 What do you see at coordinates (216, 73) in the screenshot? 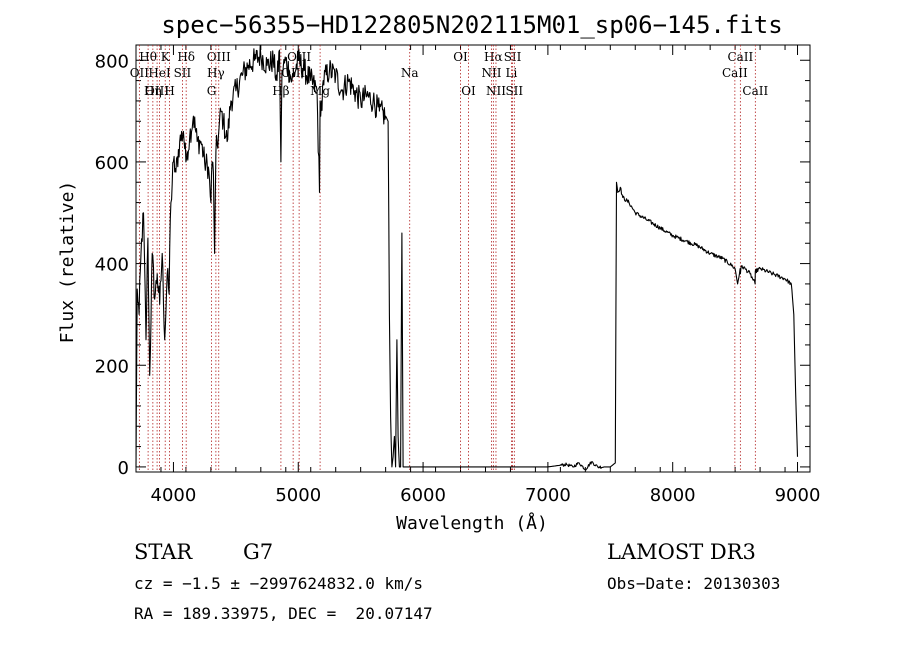
I see `spectral-line-label: Hγ` at bounding box center [216, 73].